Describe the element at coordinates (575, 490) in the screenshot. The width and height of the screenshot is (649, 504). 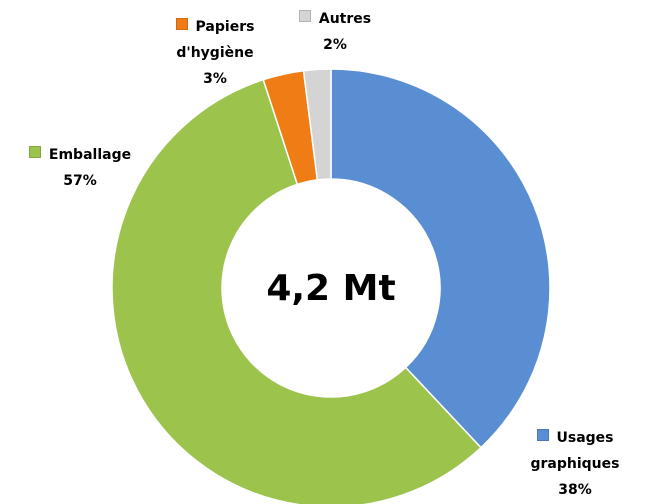
I see `value-label: 38%` at that location.